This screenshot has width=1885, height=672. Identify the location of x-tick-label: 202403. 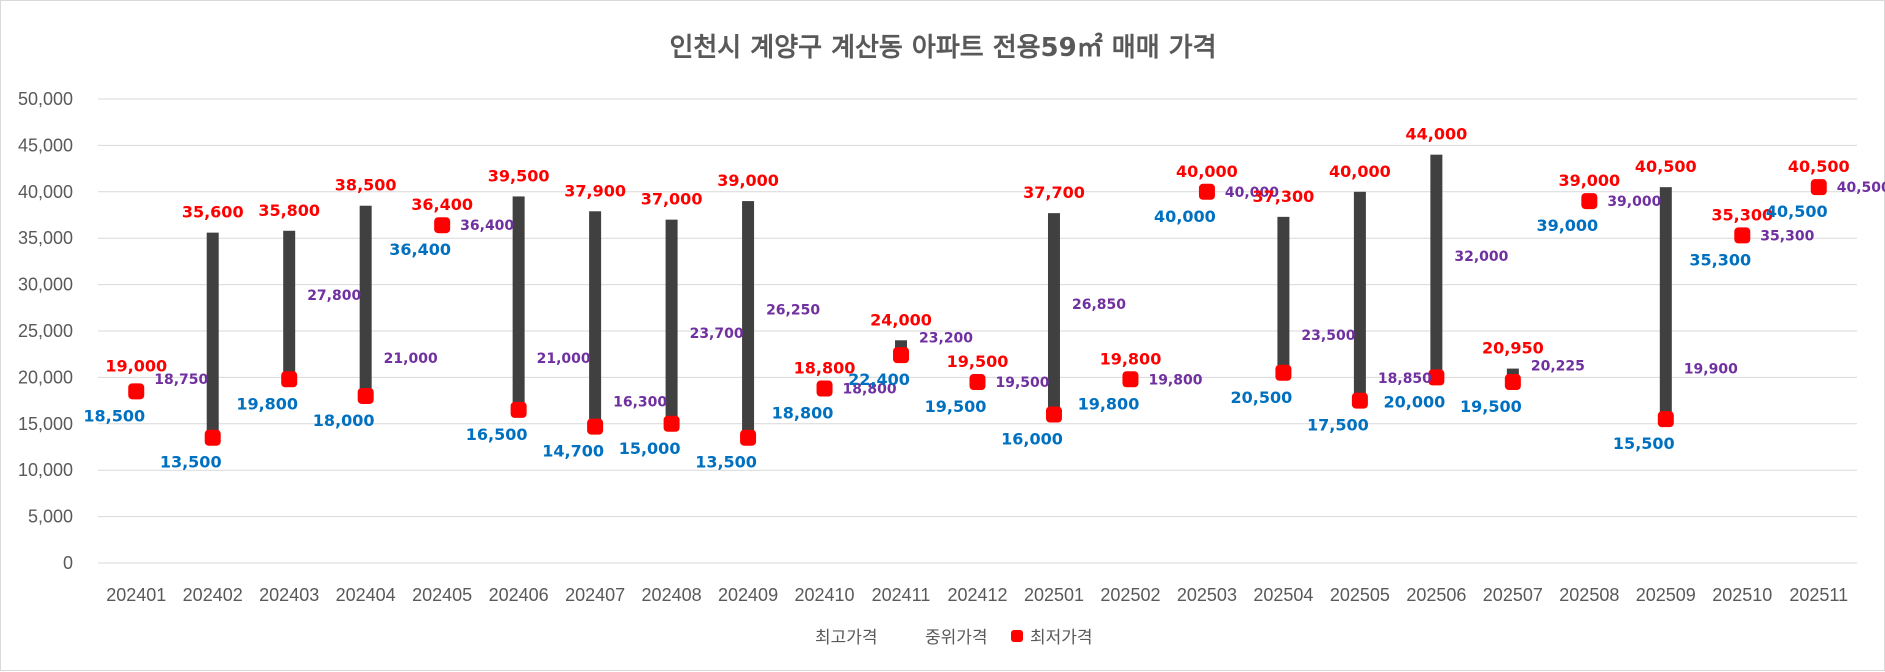
(289, 595).